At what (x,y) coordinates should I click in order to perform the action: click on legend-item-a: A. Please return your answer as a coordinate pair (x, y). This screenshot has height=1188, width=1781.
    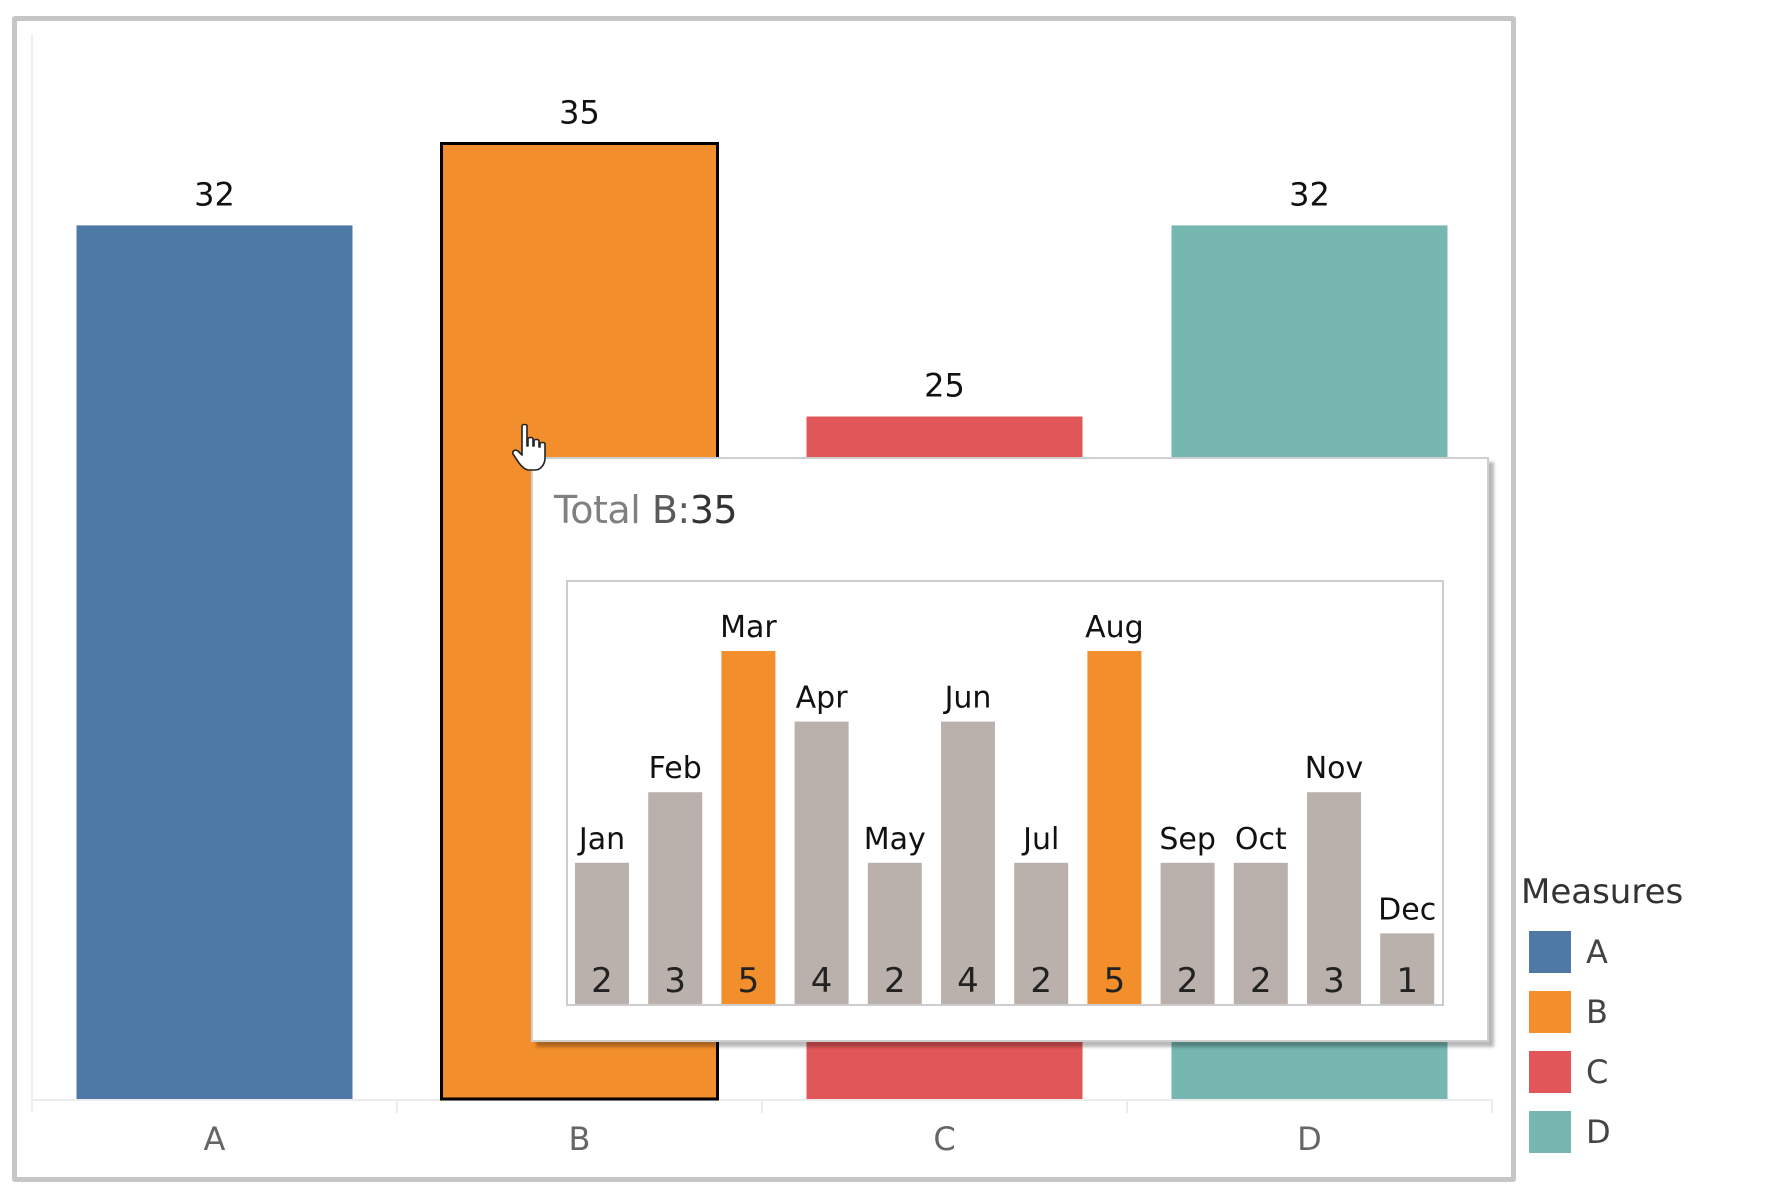
    Looking at the image, I should click on (1589, 952).